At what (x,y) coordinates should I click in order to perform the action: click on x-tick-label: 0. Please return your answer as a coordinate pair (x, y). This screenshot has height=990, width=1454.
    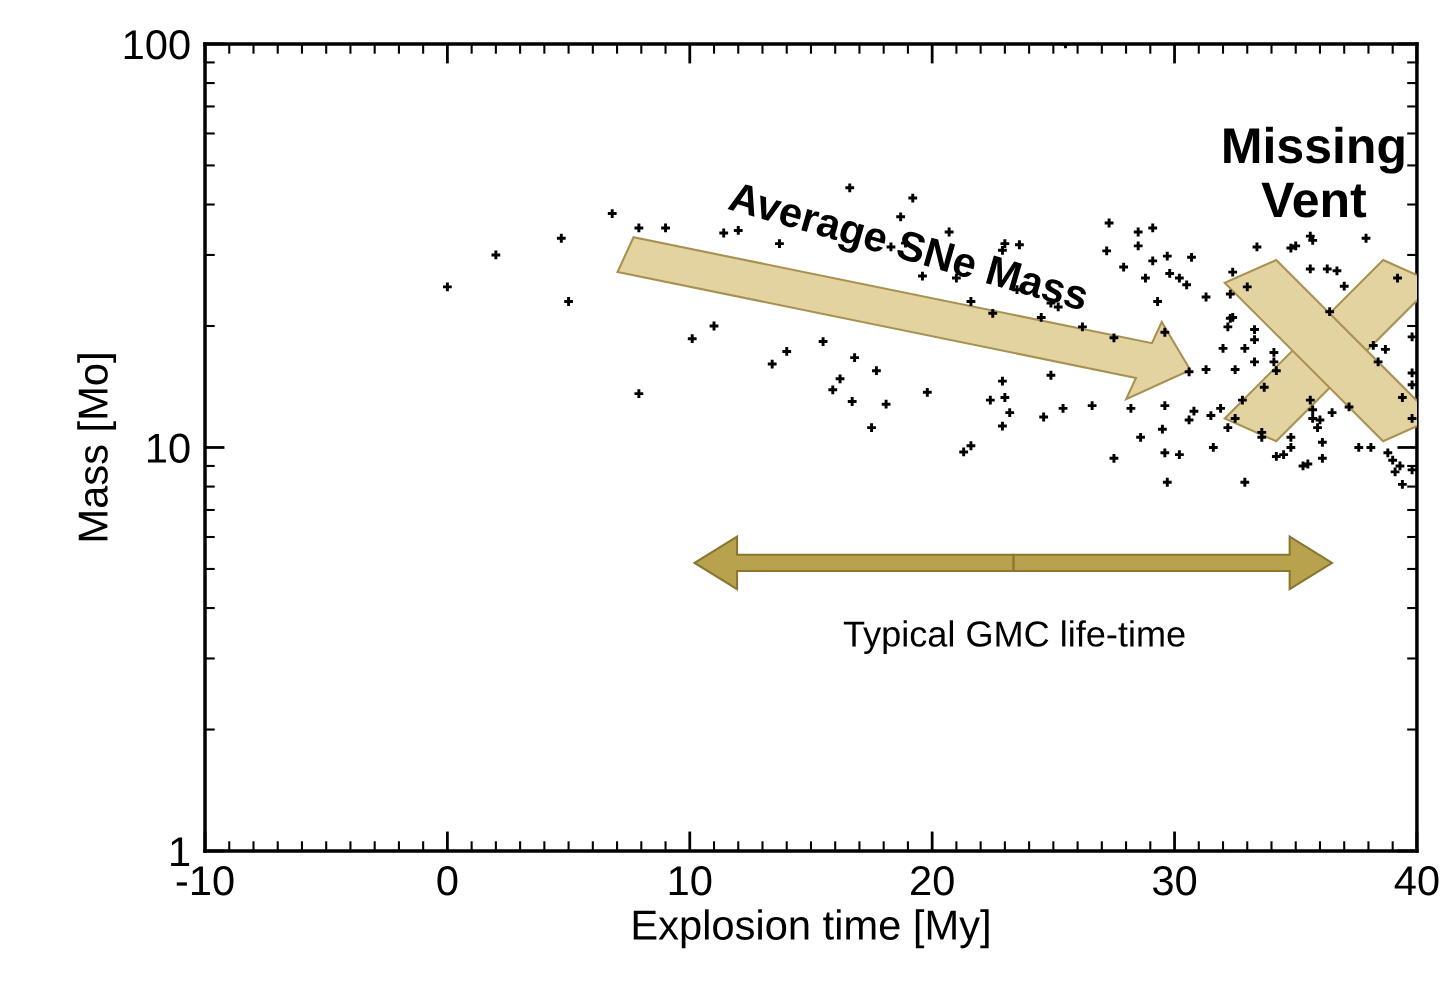
    Looking at the image, I should click on (447, 880).